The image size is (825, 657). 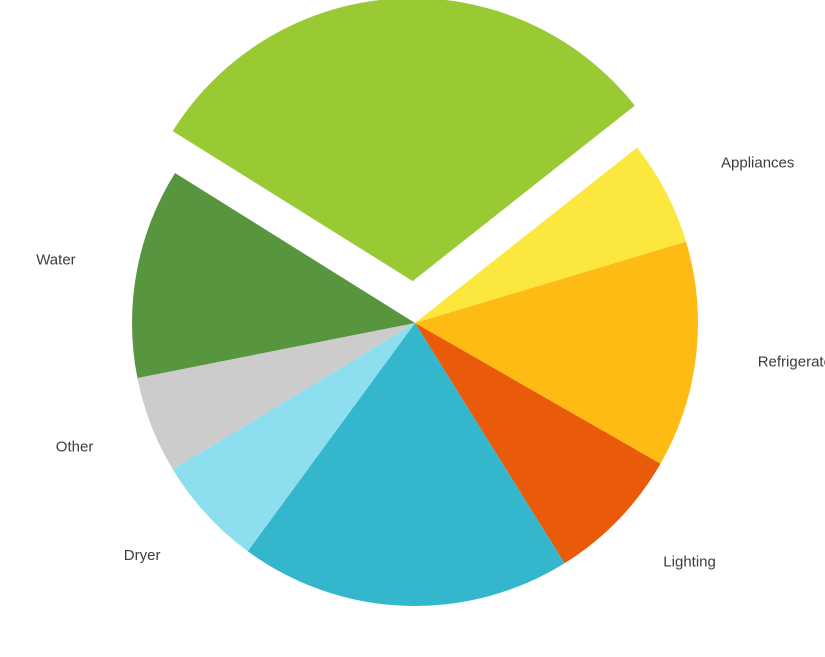 I want to click on pie-label-refrigerator: Refrigerator, so click(x=791, y=361).